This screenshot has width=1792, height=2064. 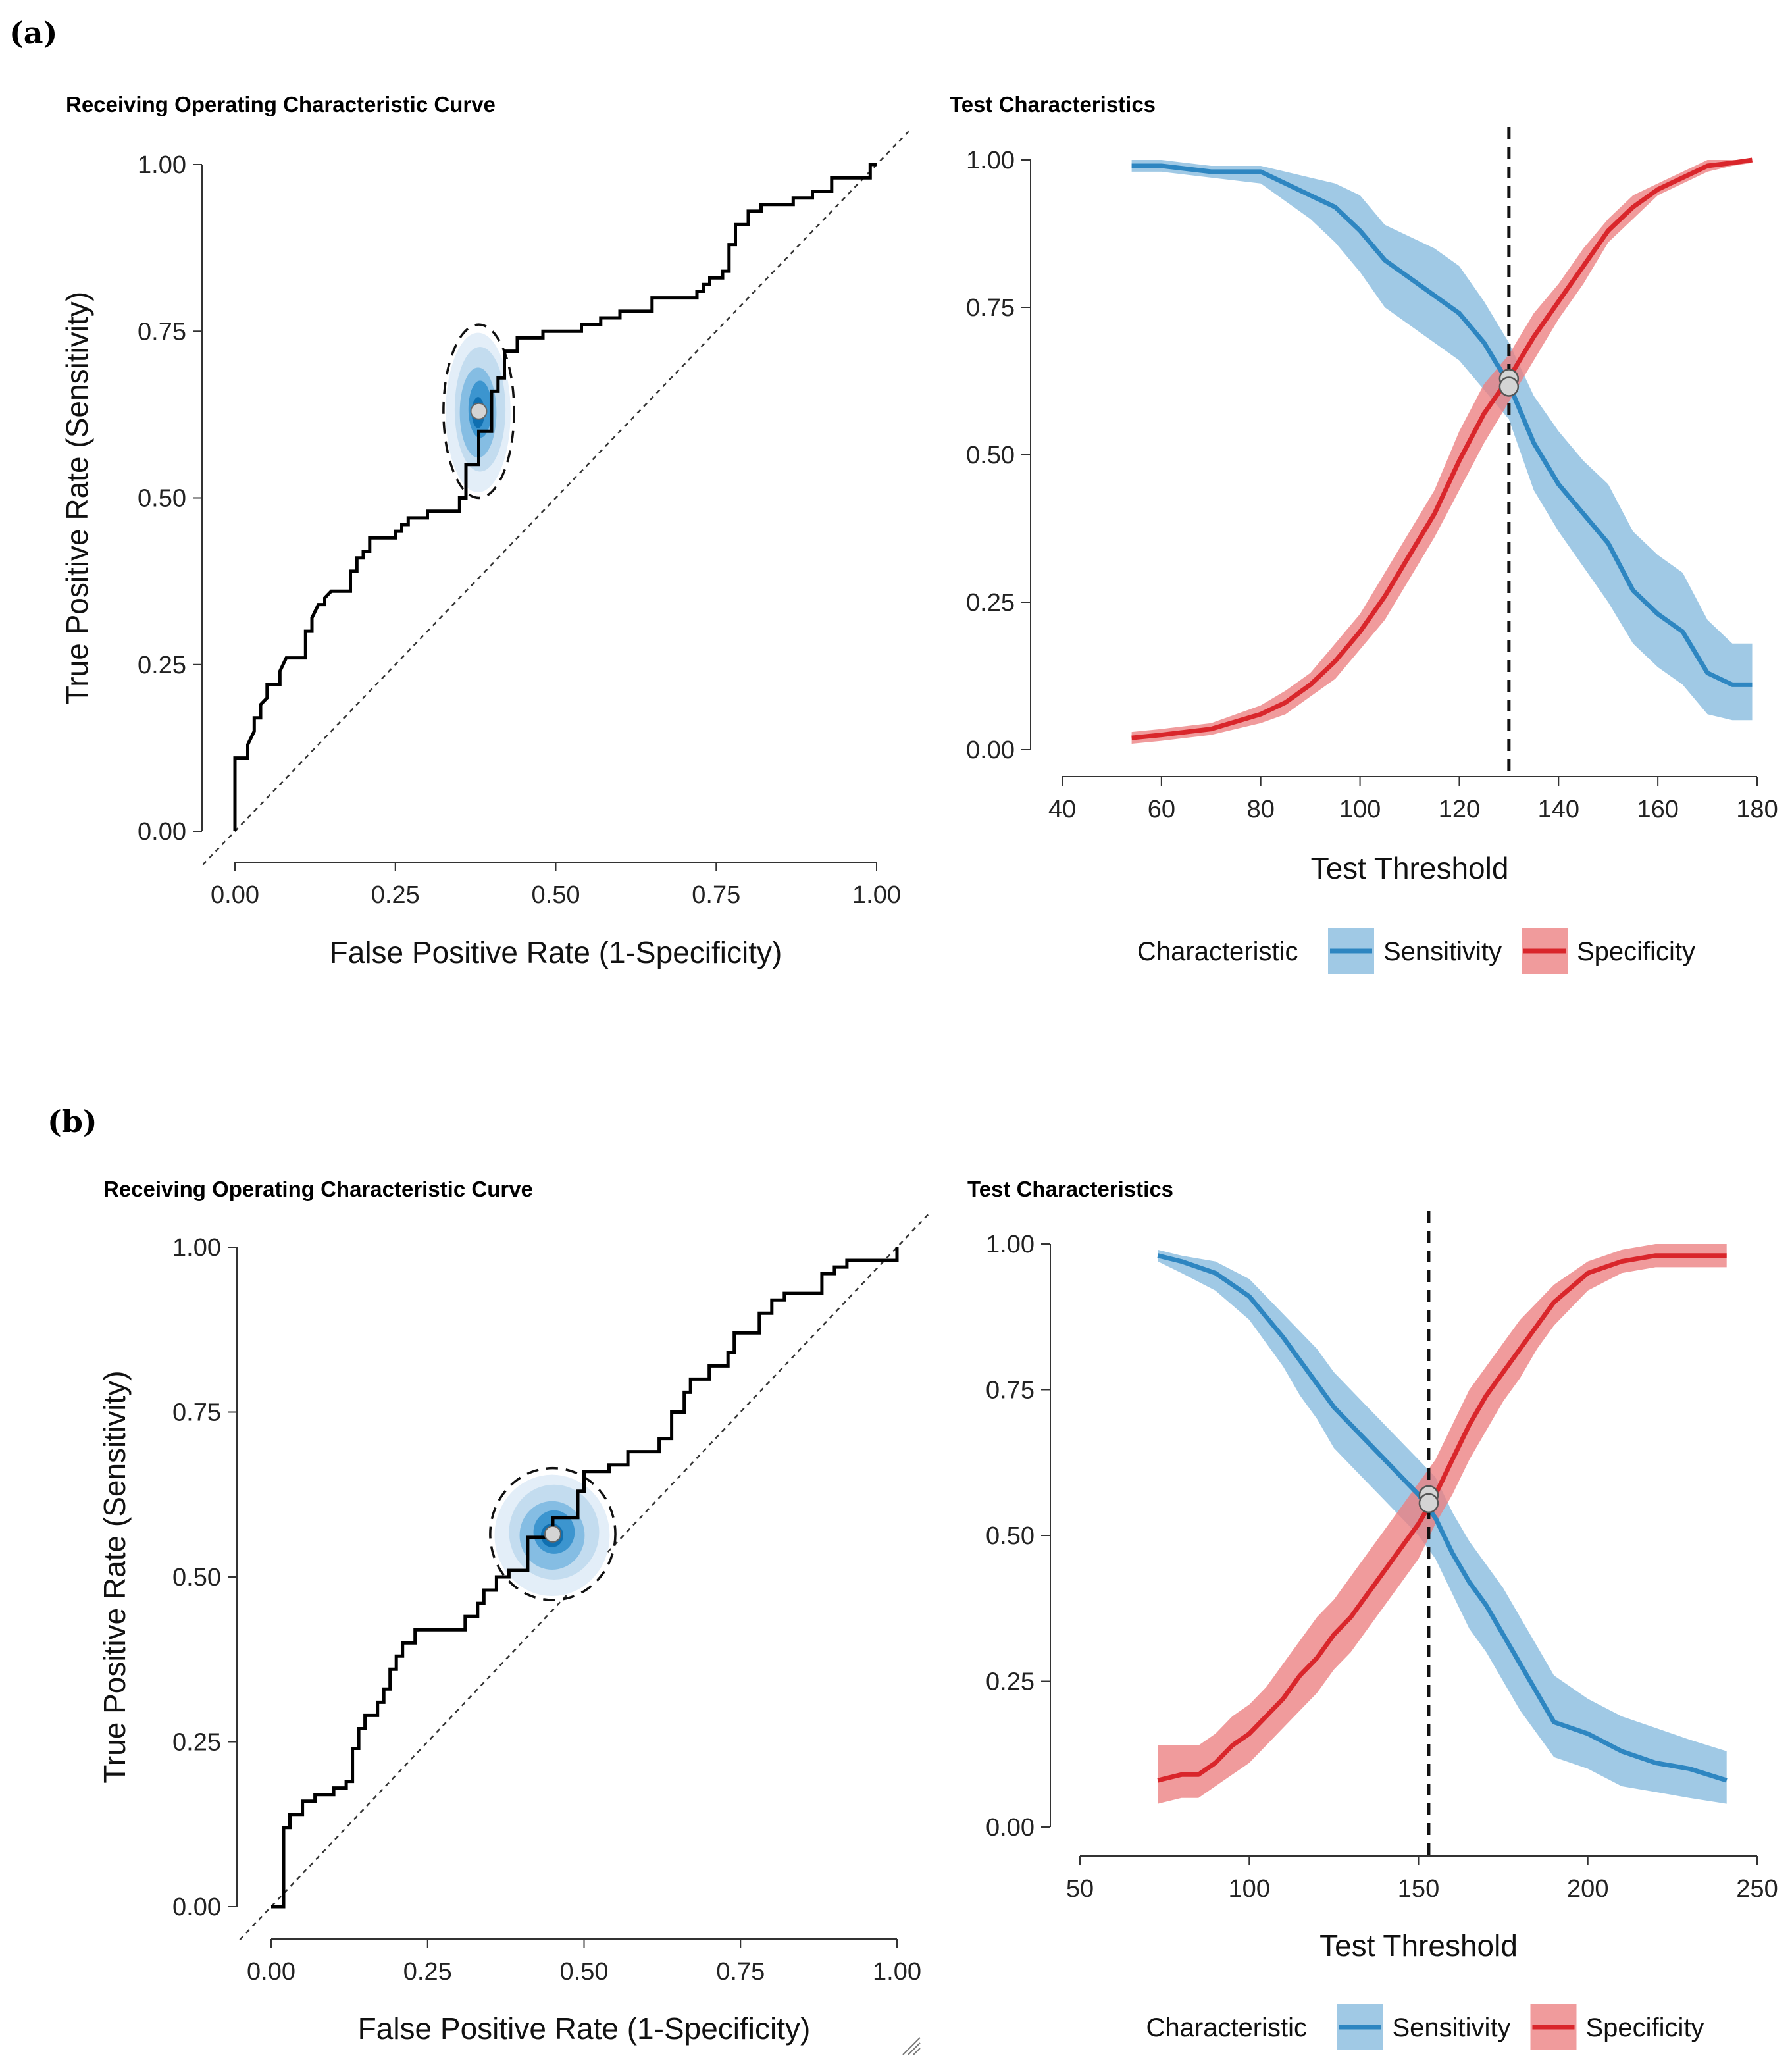 What do you see at coordinates (584, 2028) in the screenshot?
I see `x-axis-title-b: False Positive Rate (1-Specificity)` at bounding box center [584, 2028].